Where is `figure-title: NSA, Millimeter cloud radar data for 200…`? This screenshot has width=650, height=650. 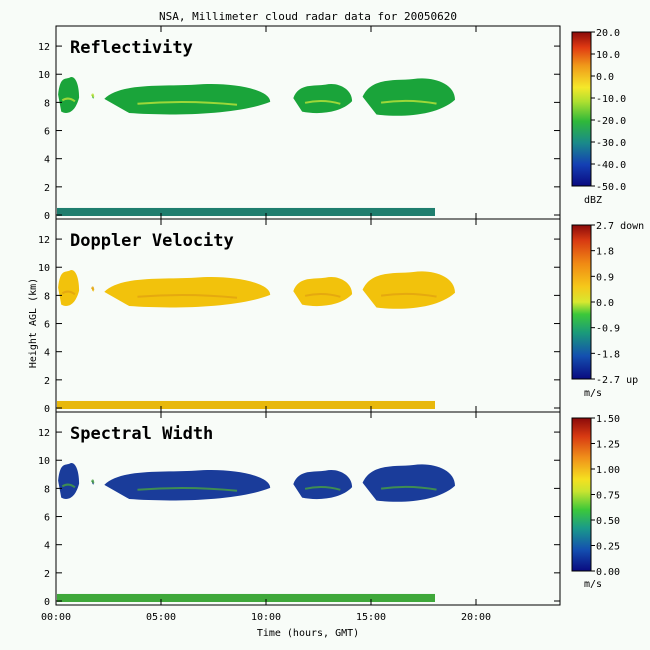
figure-title: NSA, Millimeter cloud radar data for 200… is located at coordinates (308, 16).